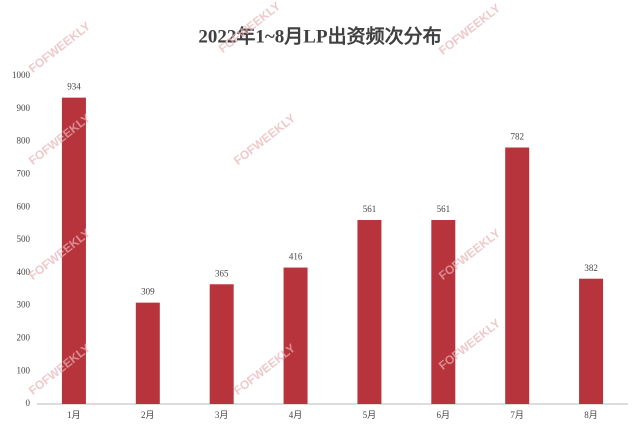 This screenshot has width=641, height=432. Describe the element at coordinates (24, 272) in the screenshot. I see `y-tick-label: 400` at that location.